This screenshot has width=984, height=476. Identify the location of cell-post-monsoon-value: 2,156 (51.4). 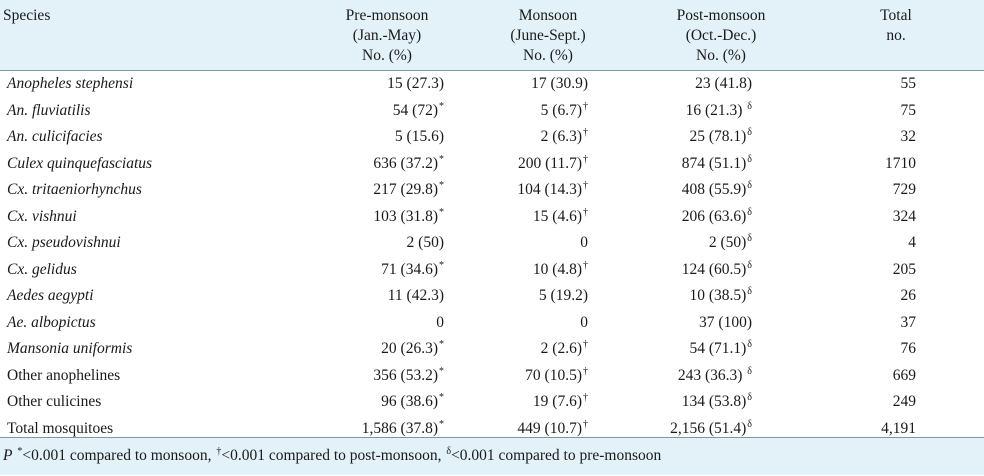
(708, 428).